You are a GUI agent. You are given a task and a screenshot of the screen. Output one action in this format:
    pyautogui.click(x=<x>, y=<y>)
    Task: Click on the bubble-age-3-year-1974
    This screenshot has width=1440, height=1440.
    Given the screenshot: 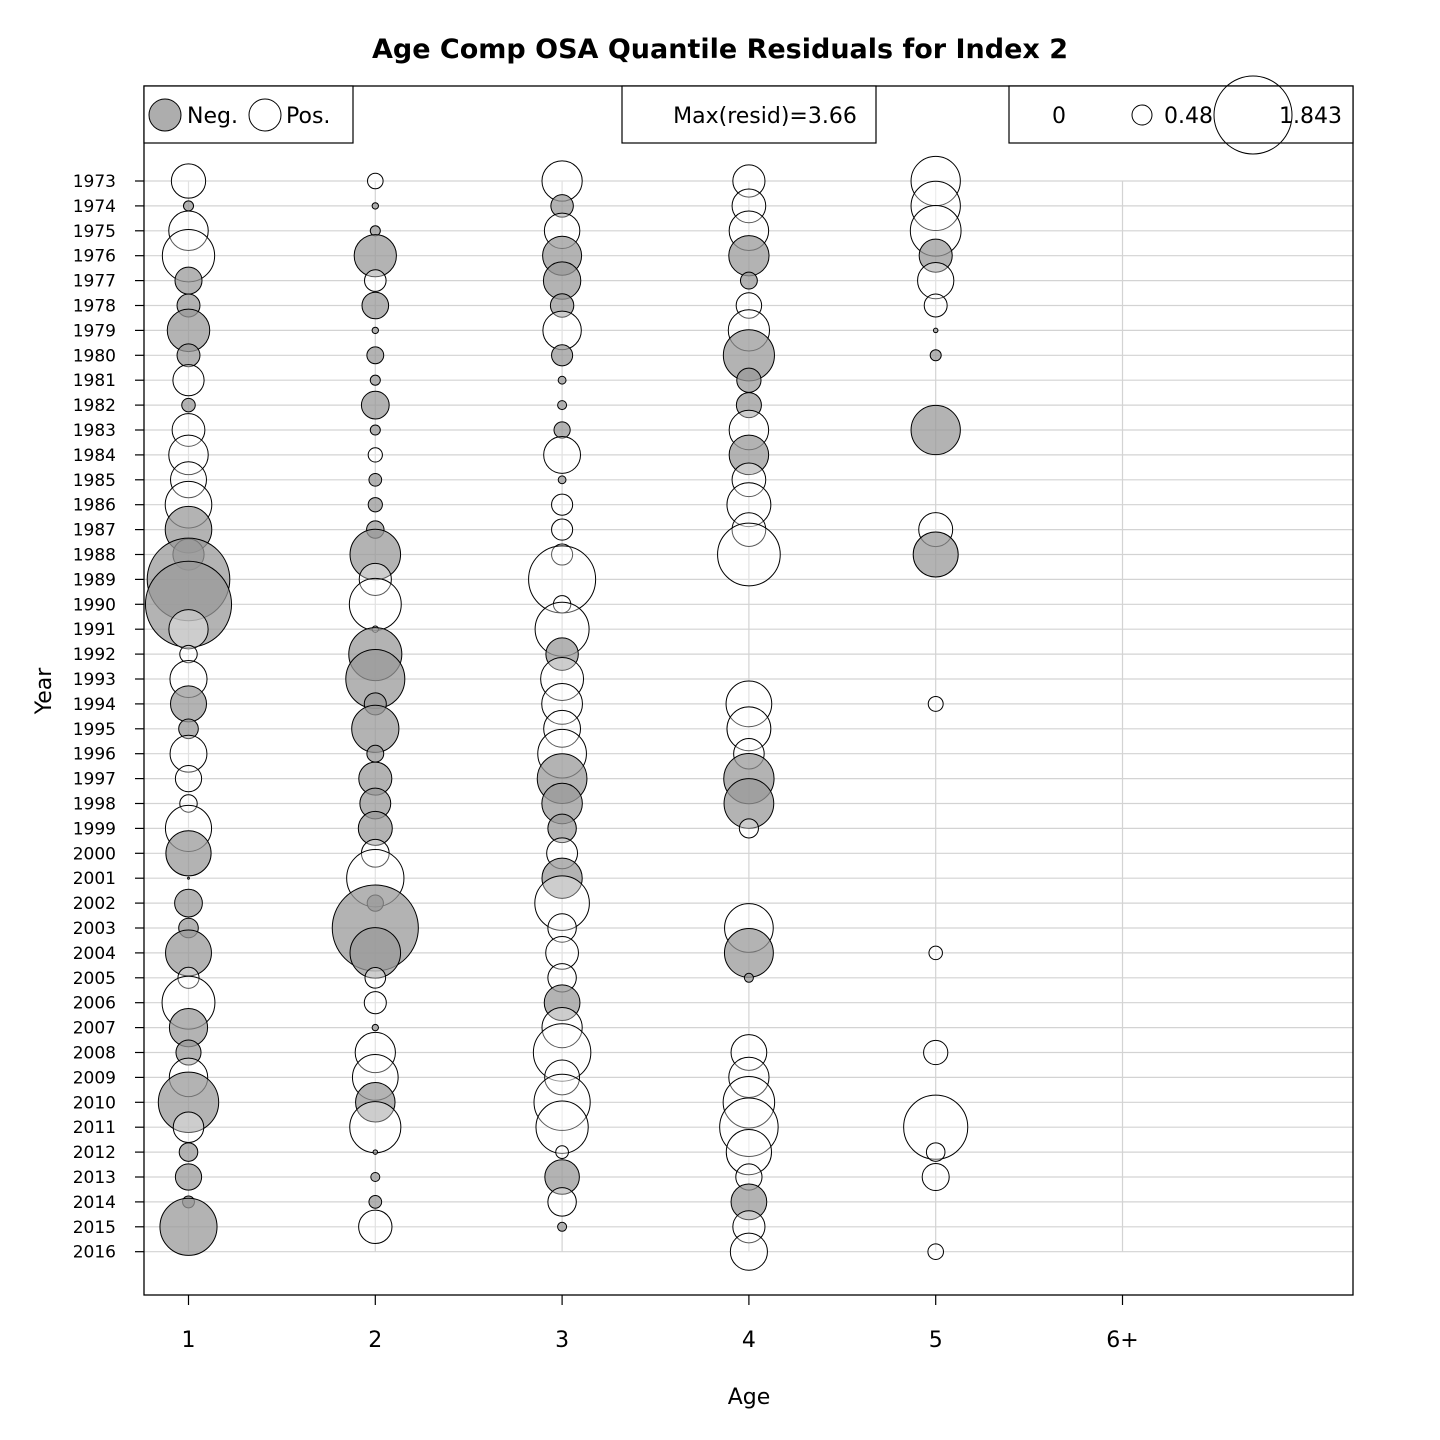 What is the action you would take?
    pyautogui.click(x=562, y=206)
    